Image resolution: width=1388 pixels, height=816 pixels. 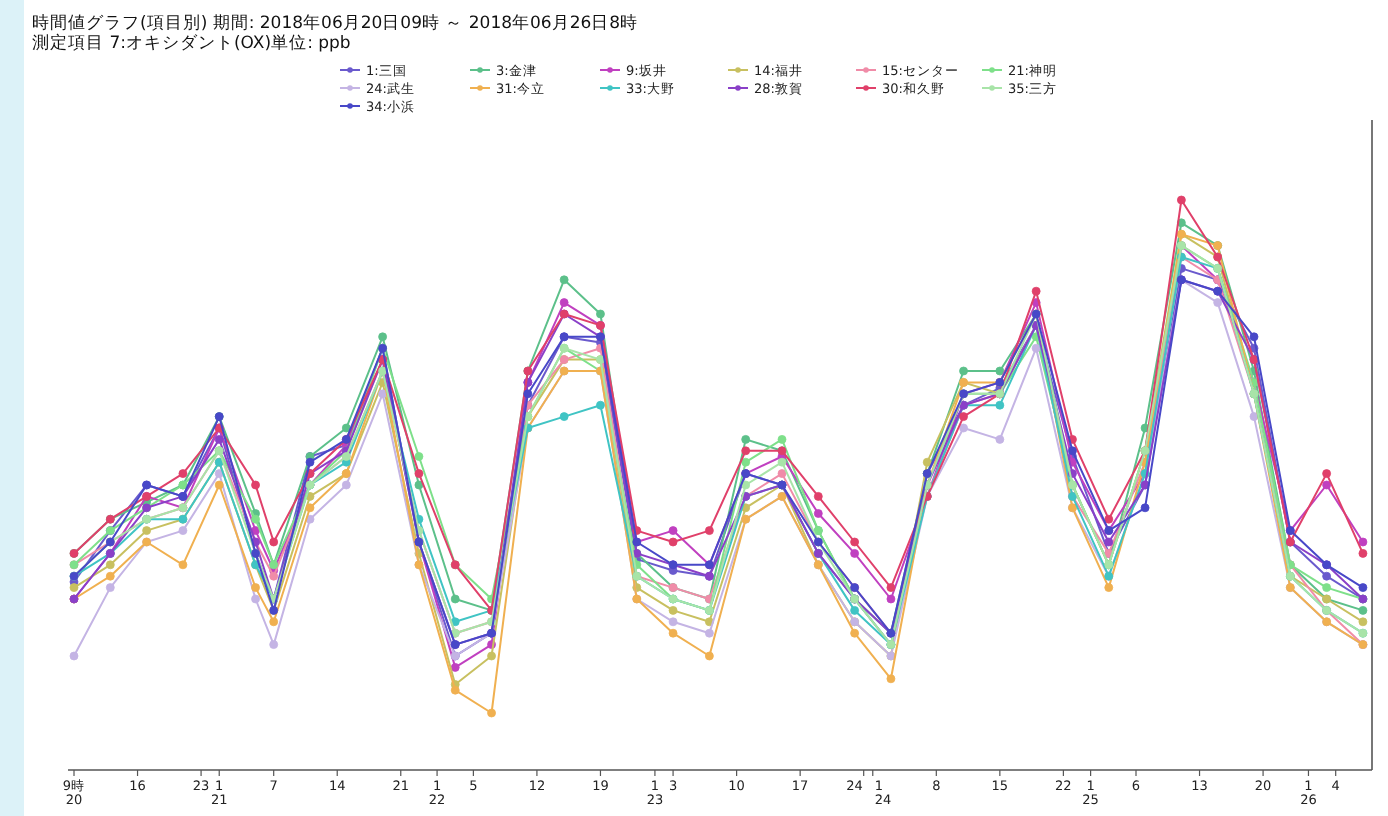 What do you see at coordinates (335, 23) in the screenshot?
I see `chart-title: 時間値グラフ(項目別) 期間: 2018年06月20日09時 ～ 2018年06月26日8時` at bounding box center [335, 23].